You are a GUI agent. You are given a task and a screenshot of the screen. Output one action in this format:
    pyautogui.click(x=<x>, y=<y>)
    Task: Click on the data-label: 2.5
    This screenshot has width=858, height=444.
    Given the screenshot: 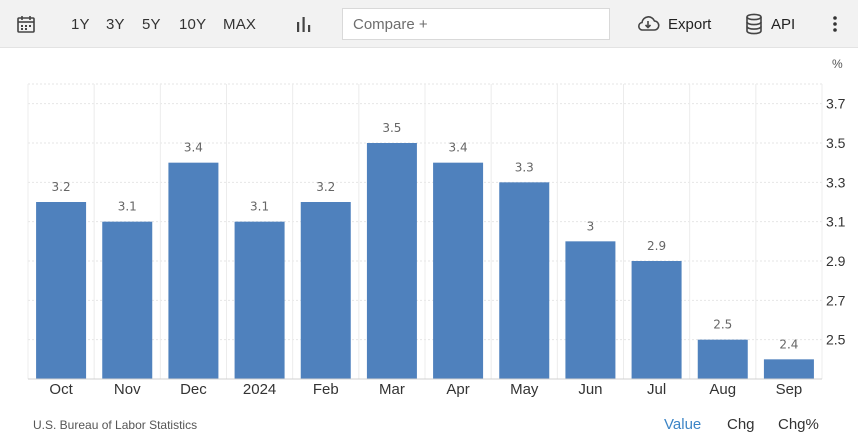 What is the action you would take?
    pyautogui.click(x=722, y=325)
    